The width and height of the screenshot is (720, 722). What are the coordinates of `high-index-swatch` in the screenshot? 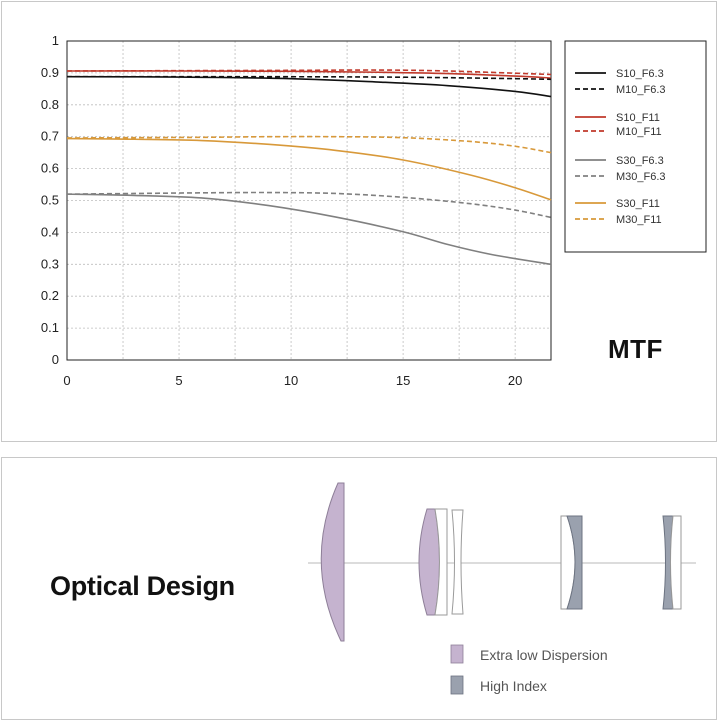 It's located at (457, 685).